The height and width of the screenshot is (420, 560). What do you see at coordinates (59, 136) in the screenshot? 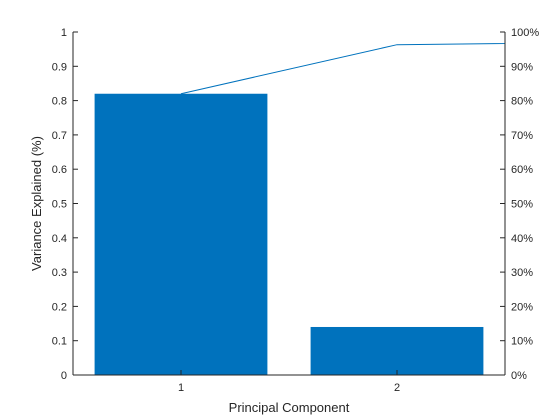
I see `left-tick-label: 0.7` at bounding box center [59, 136].